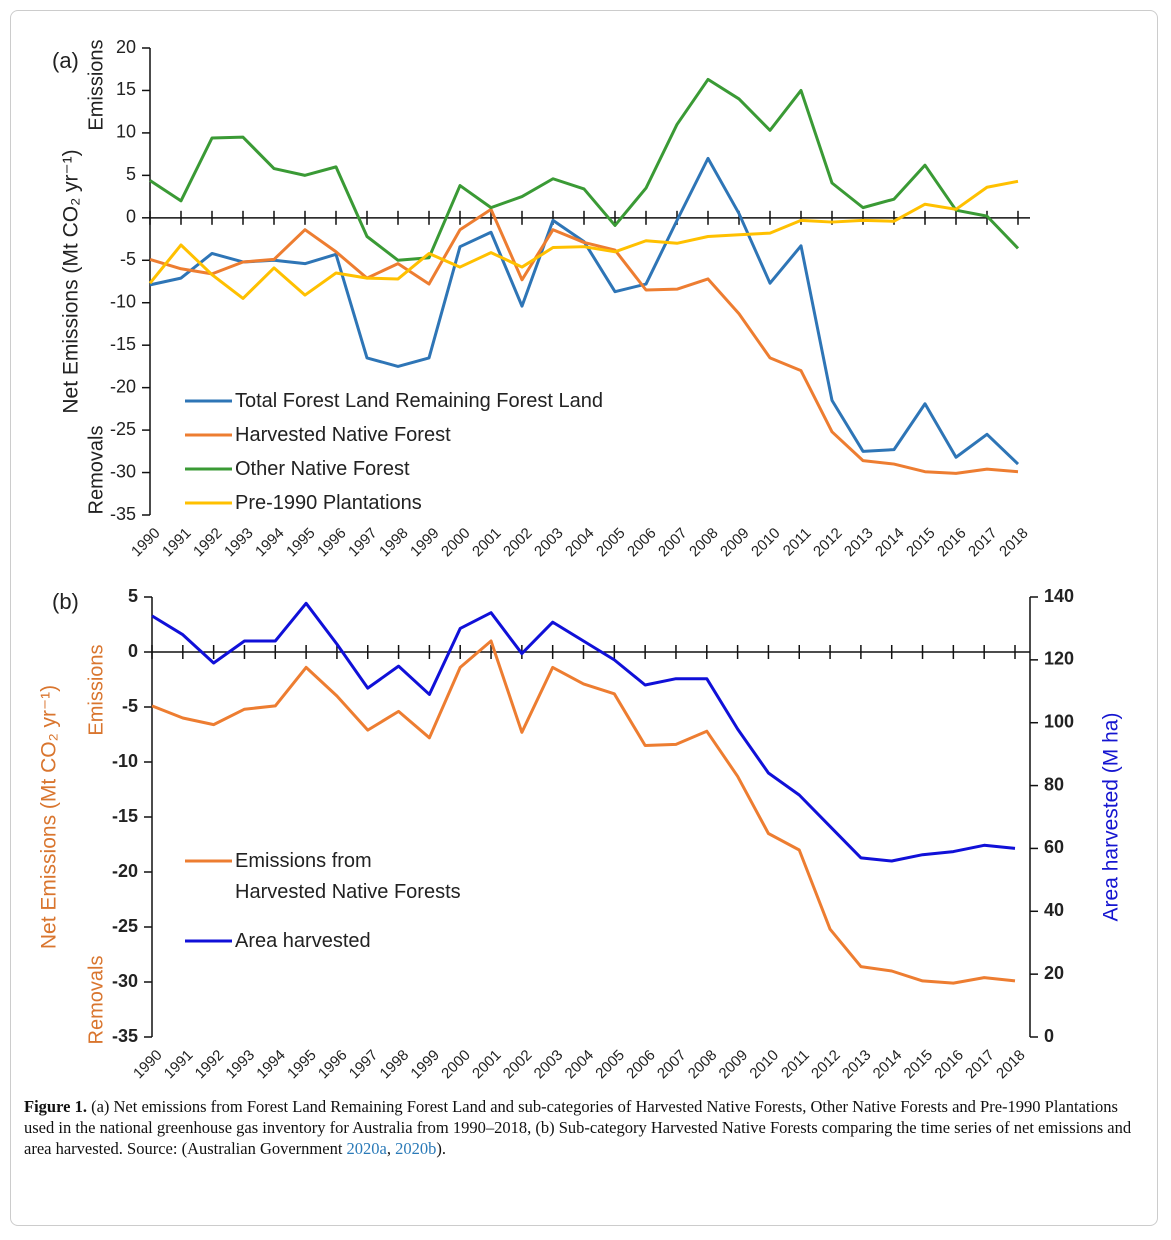 The width and height of the screenshot is (1171, 1240). I want to click on legend-label: Emissions from Harvested Native Forests, so click(348, 876).